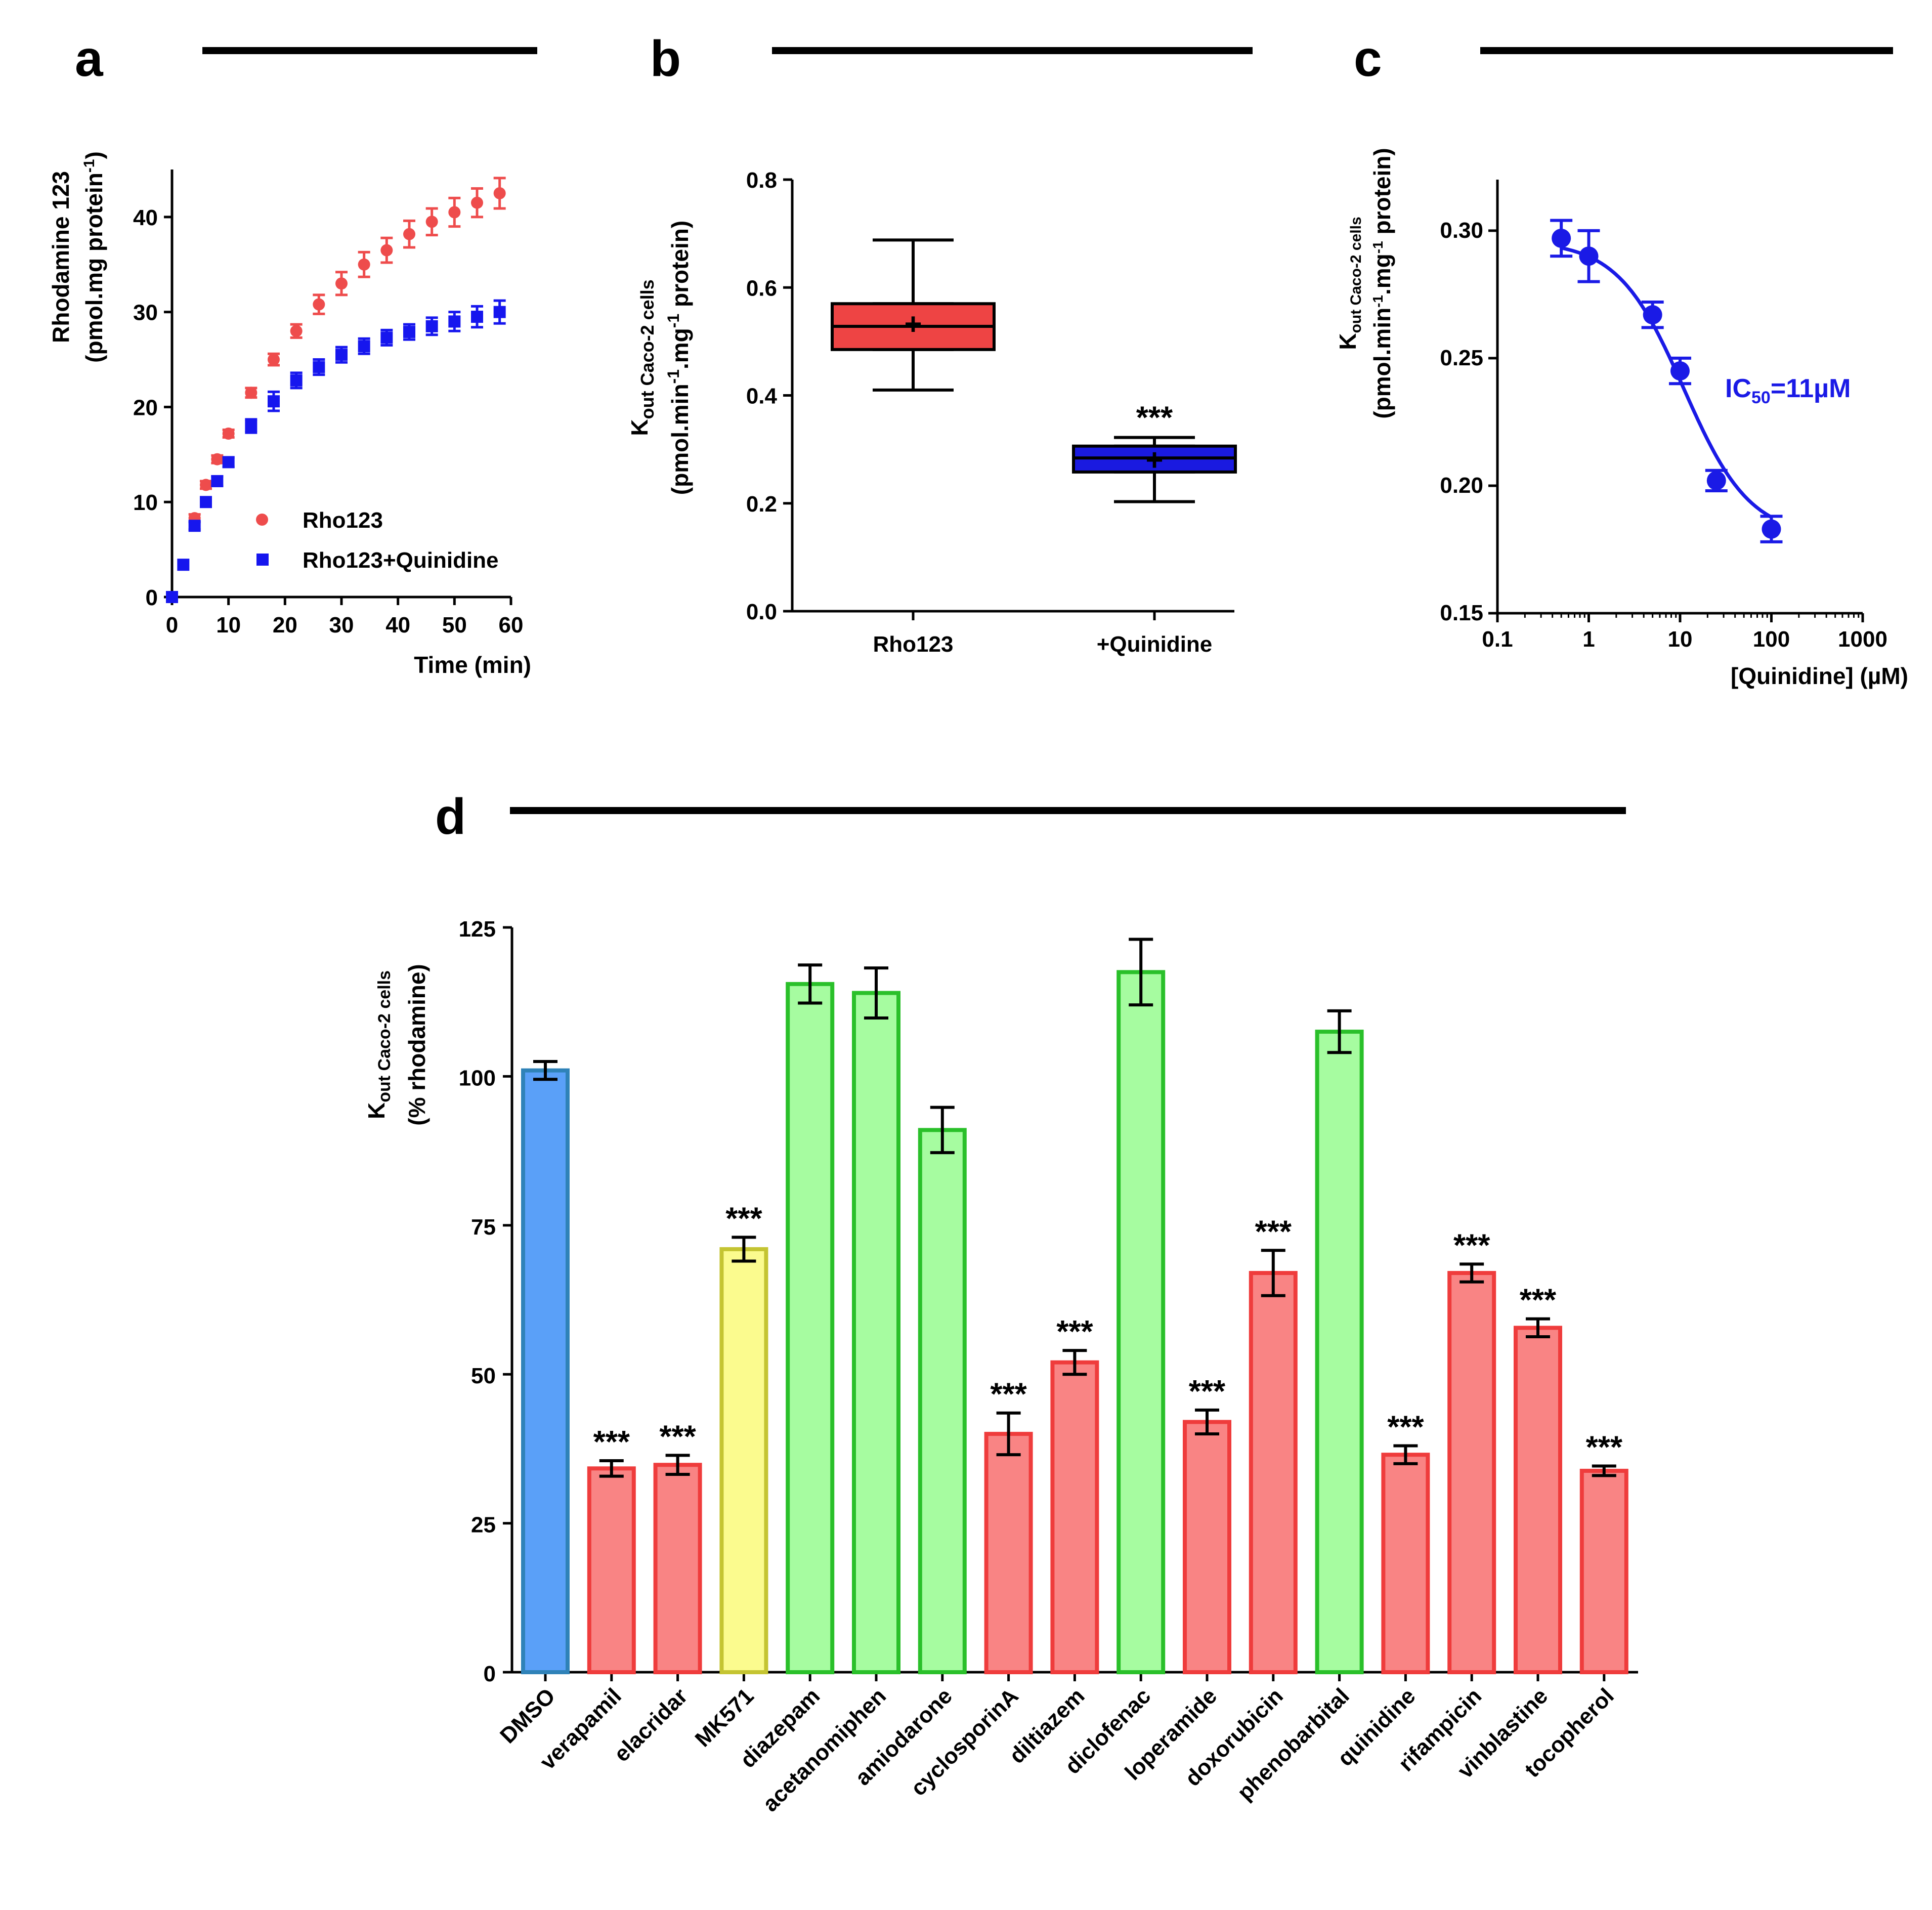 Image resolution: width=1932 pixels, height=1910 pixels. Describe the element at coordinates (1405, 1427) in the screenshot. I see `bar-significance-quinidine: ***` at that location.